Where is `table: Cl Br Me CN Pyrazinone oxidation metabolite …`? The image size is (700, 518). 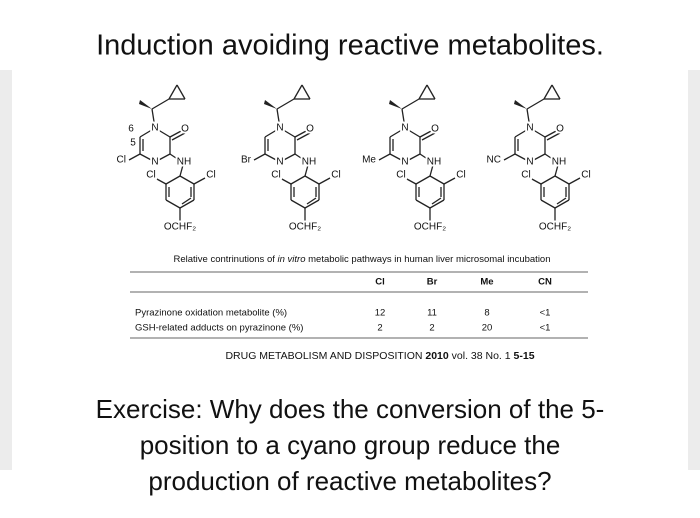
table: Cl Br Me CN Pyrazinone oxidation metabolite … is located at coordinates (343, 305).